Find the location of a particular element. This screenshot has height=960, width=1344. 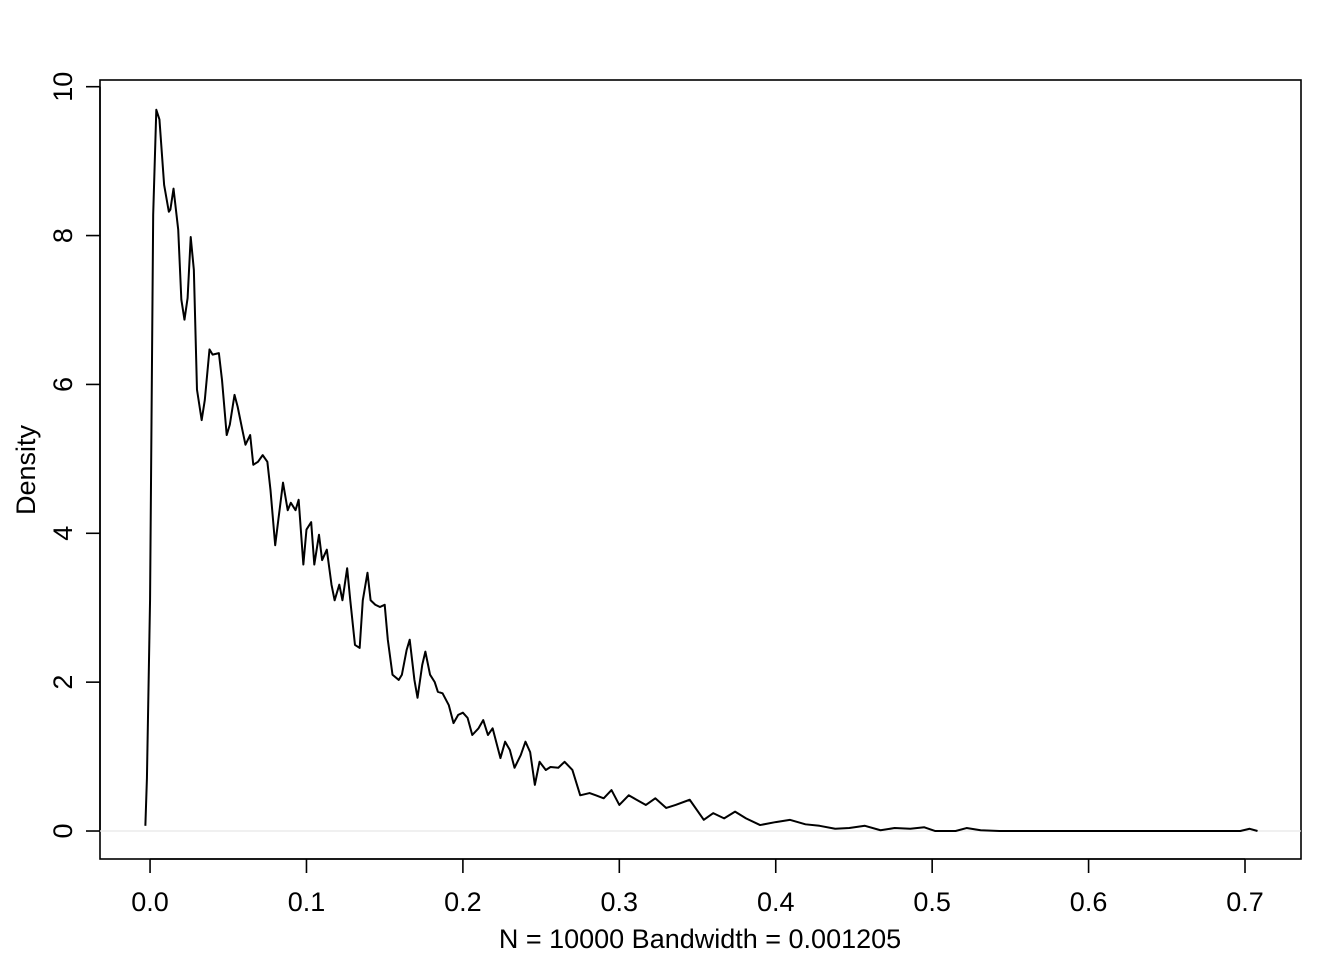

y-tick-label: 8 is located at coordinates (63, 235).